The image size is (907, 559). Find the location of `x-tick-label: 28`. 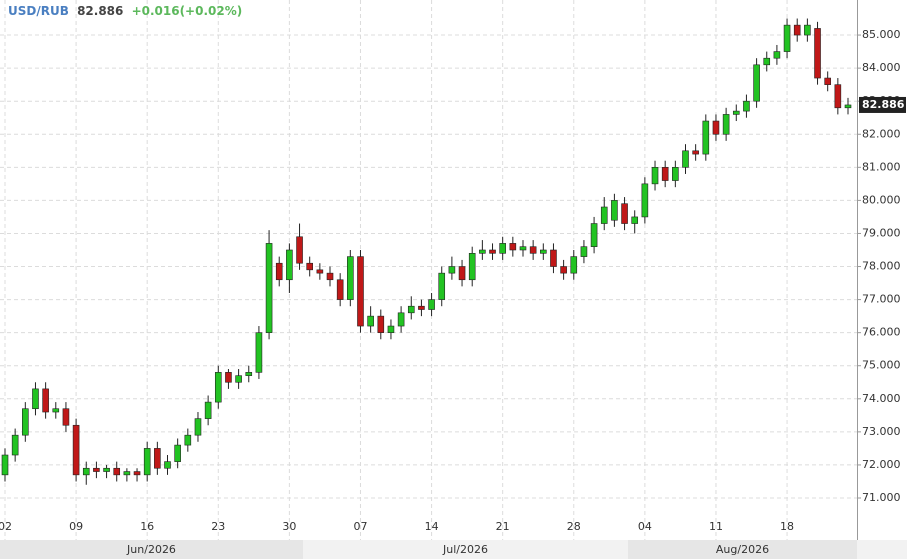

x-tick-label: 28 is located at coordinates (574, 526).